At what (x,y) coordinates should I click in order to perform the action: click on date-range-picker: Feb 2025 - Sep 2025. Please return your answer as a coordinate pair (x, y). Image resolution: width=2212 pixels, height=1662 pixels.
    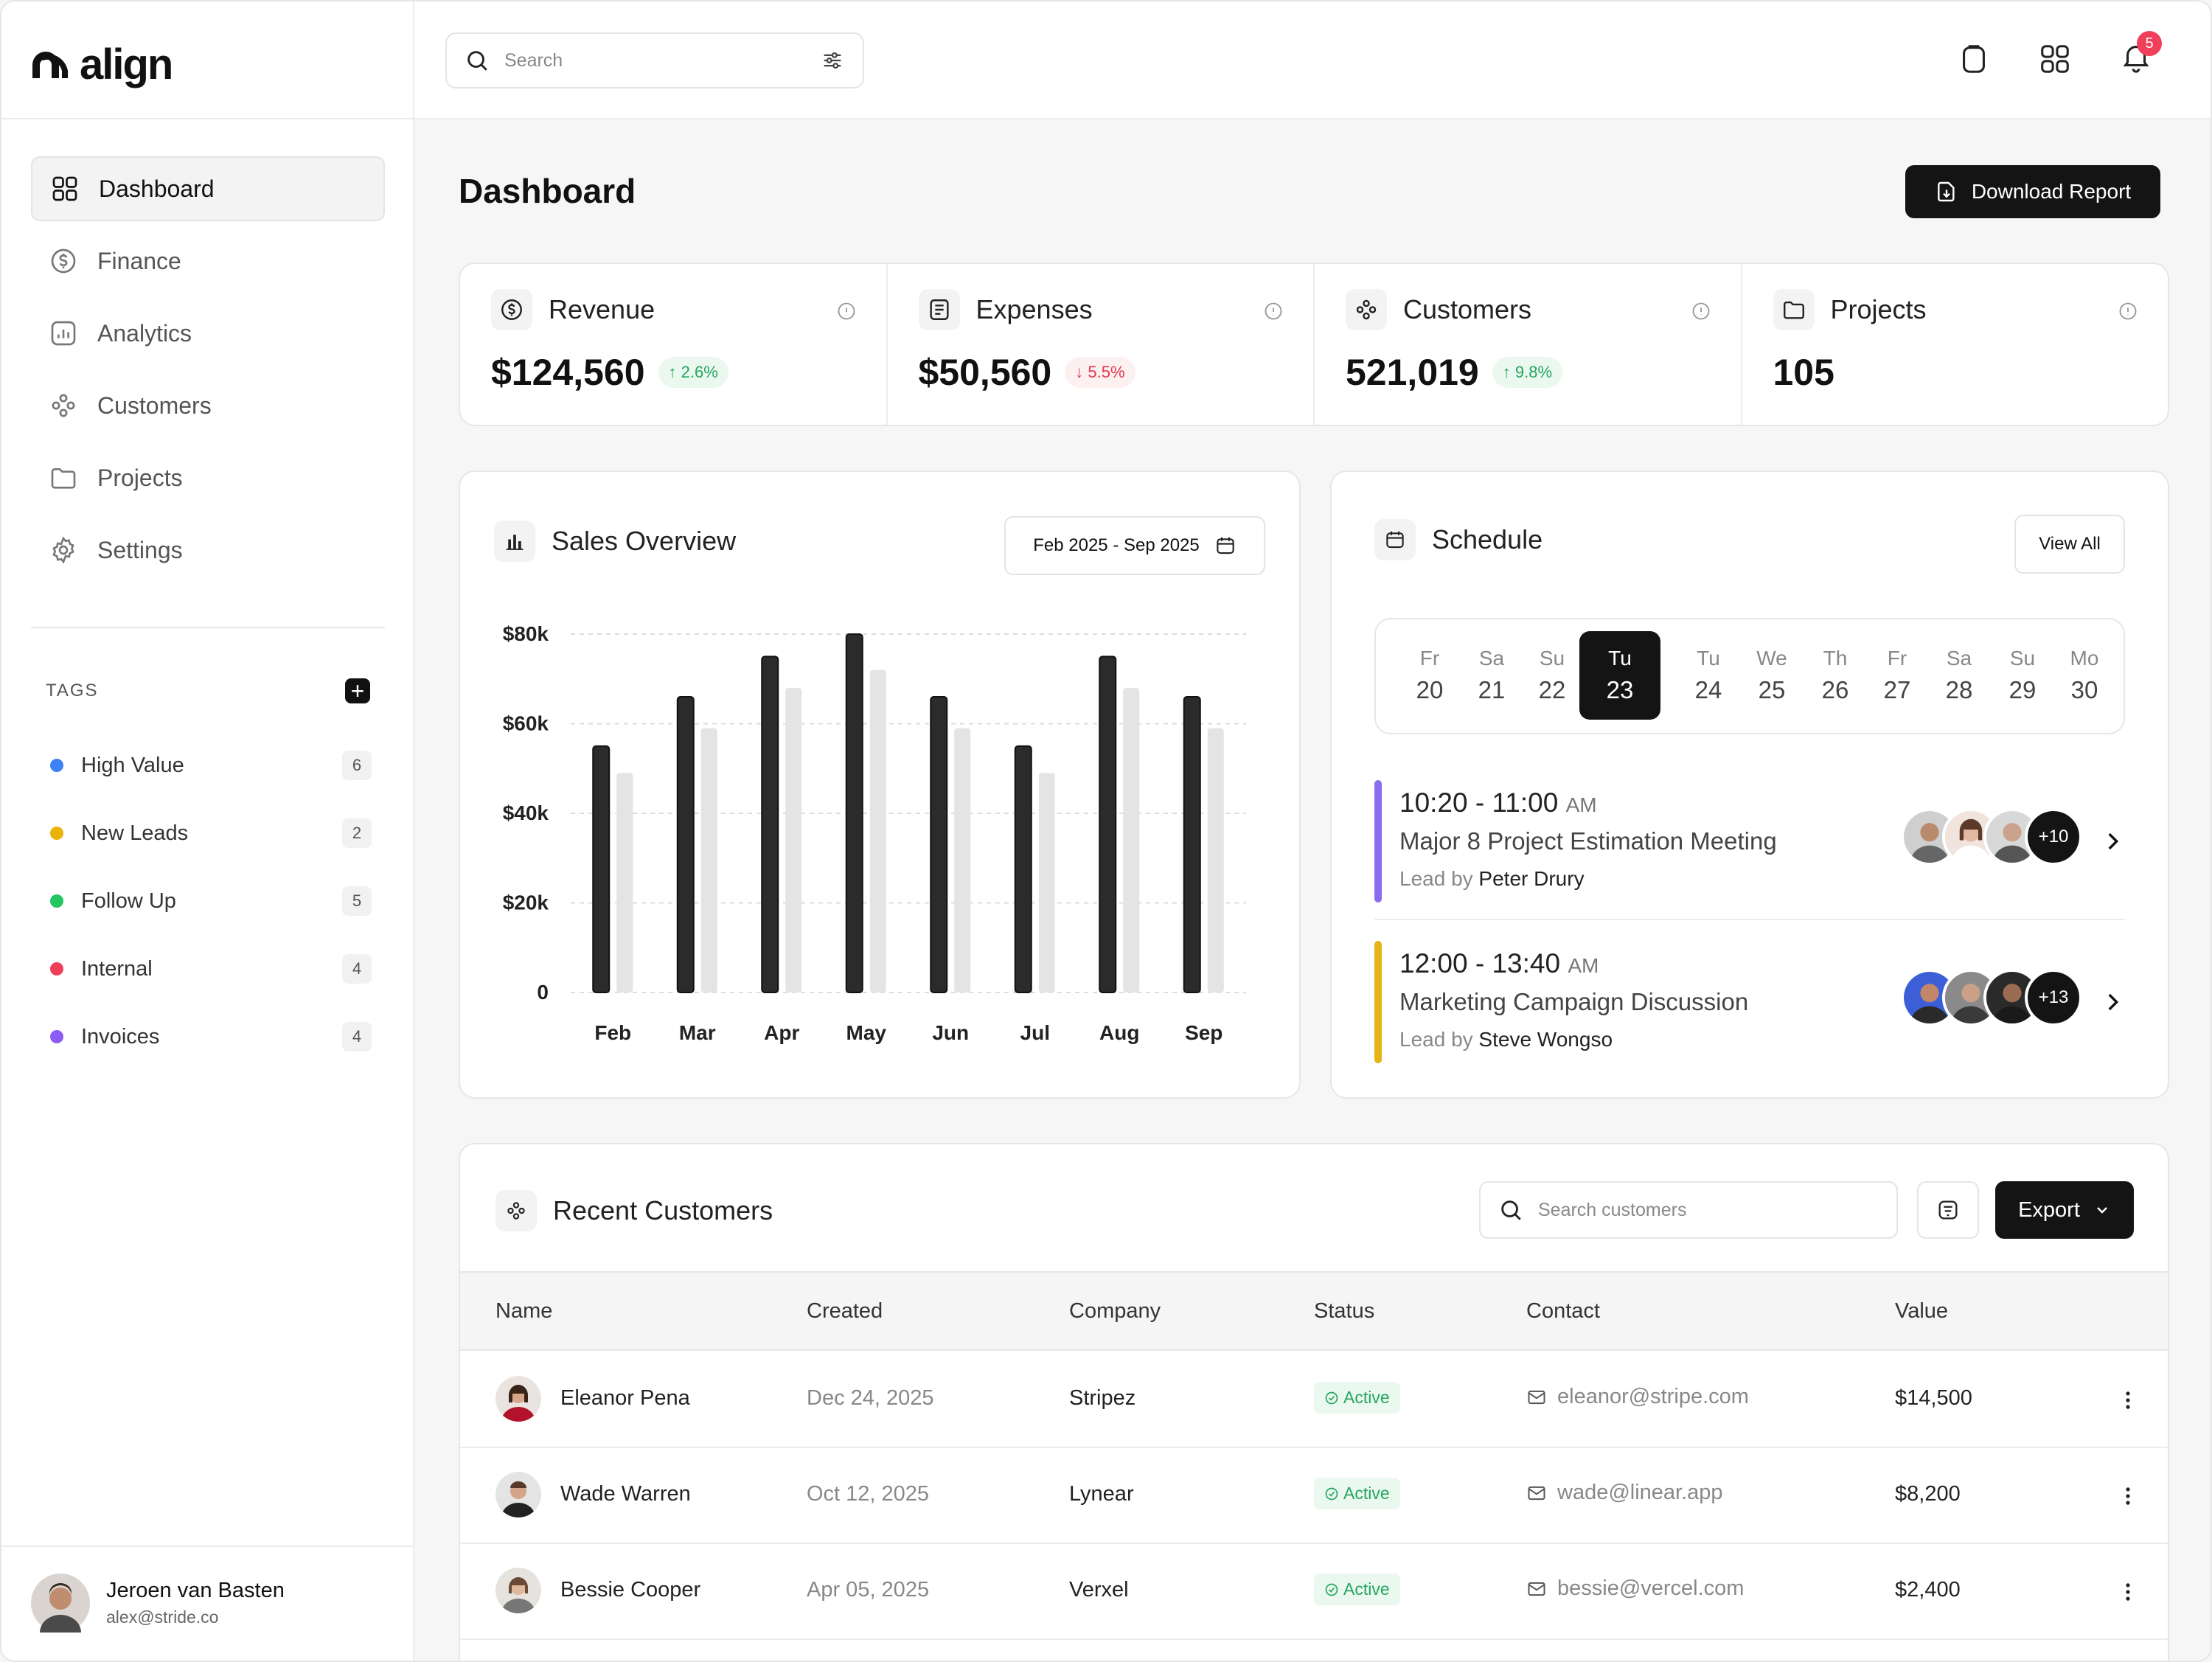
    Looking at the image, I should click on (1134, 545).